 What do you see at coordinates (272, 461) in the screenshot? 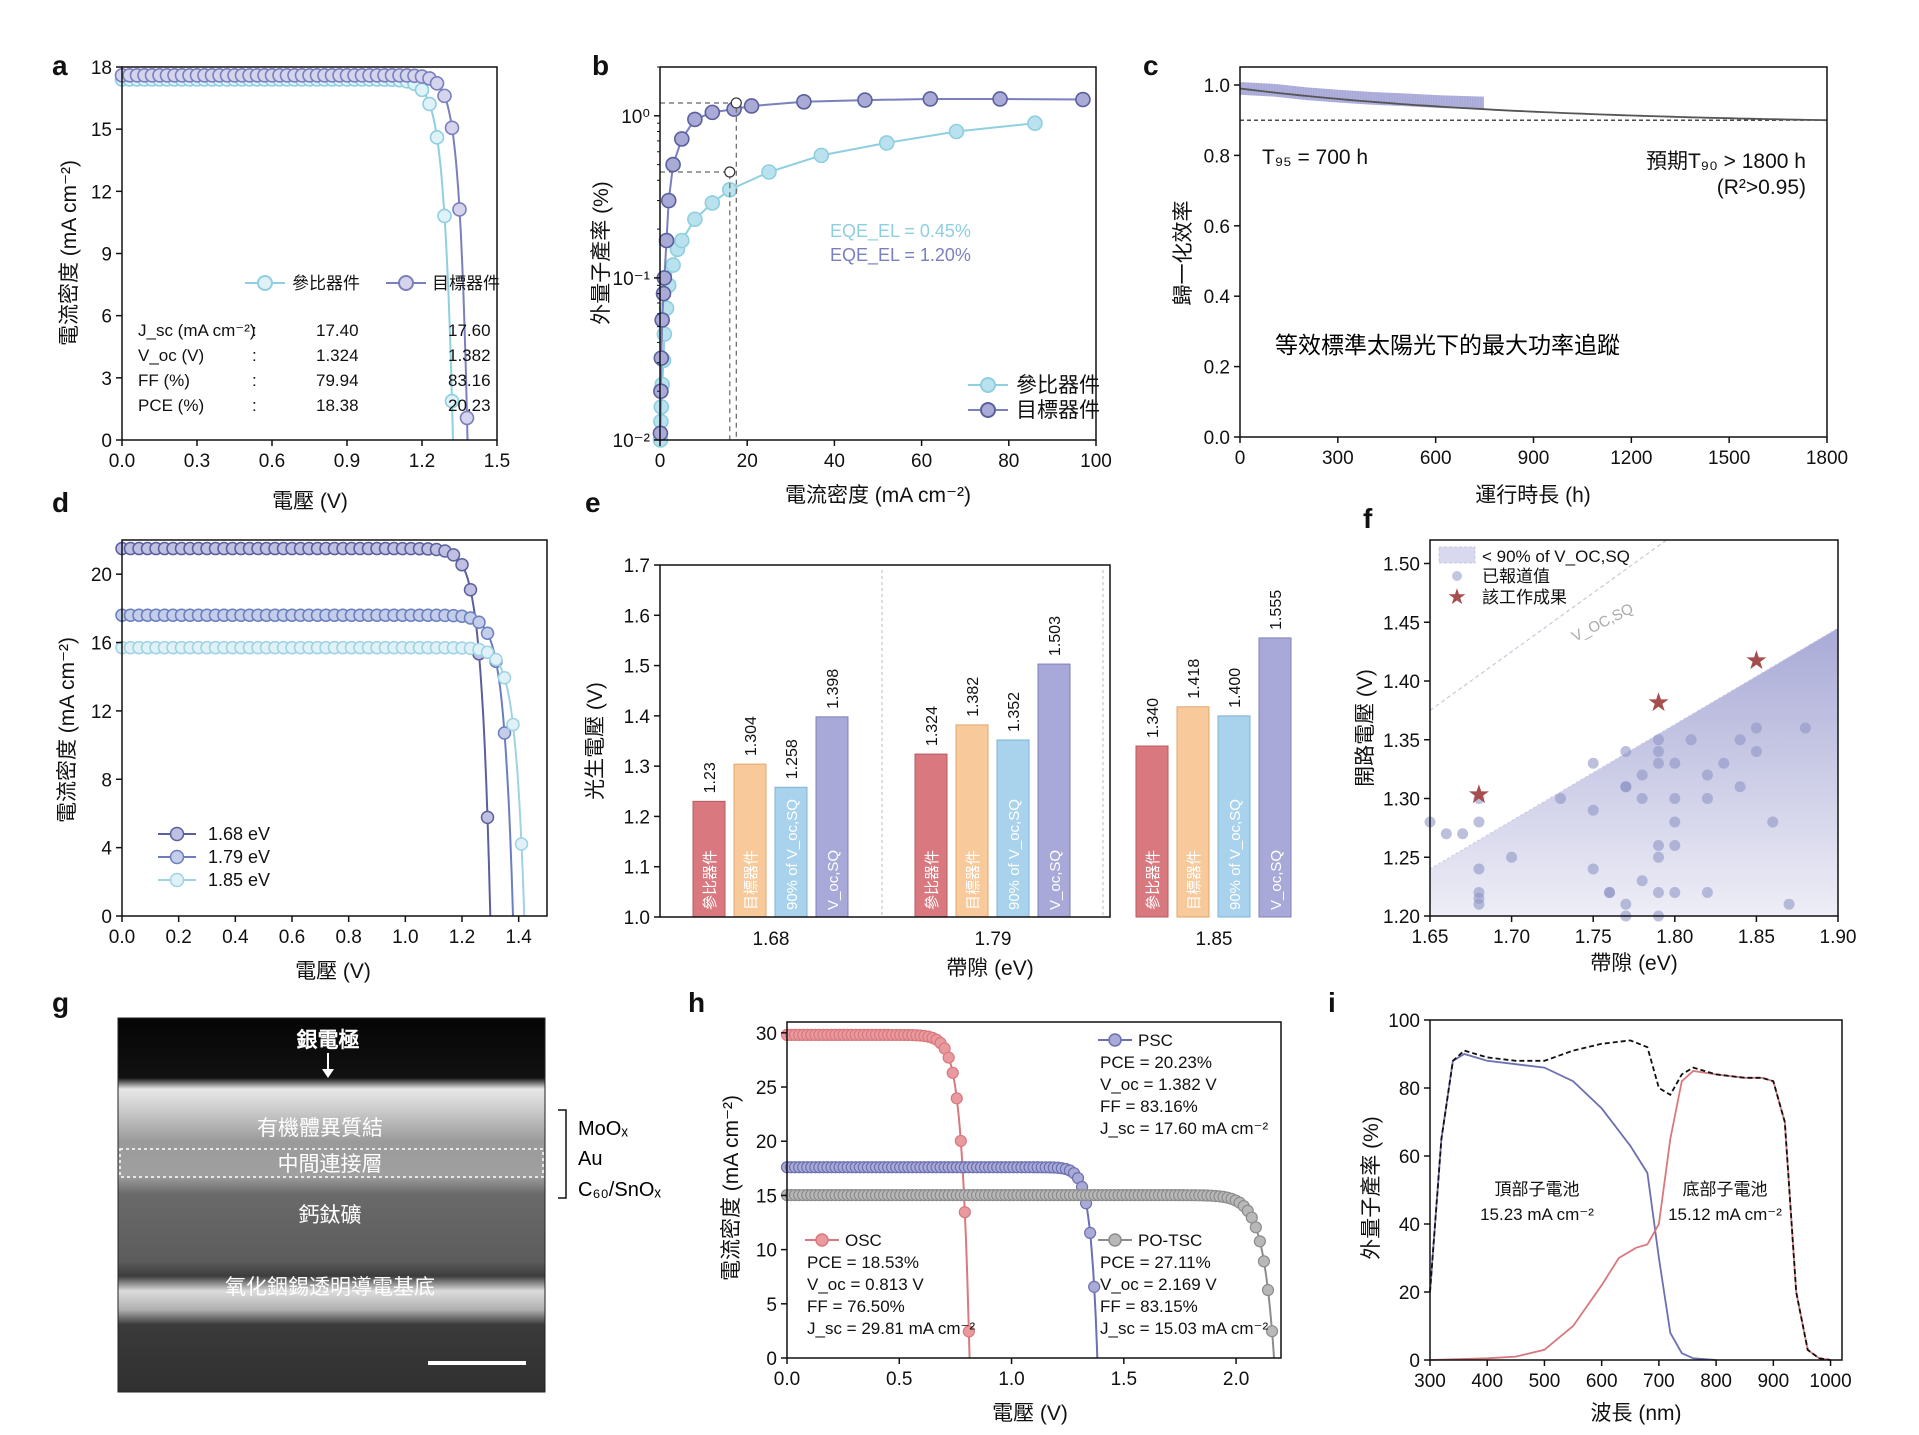
I see `x-tick-label: 0.6` at bounding box center [272, 461].